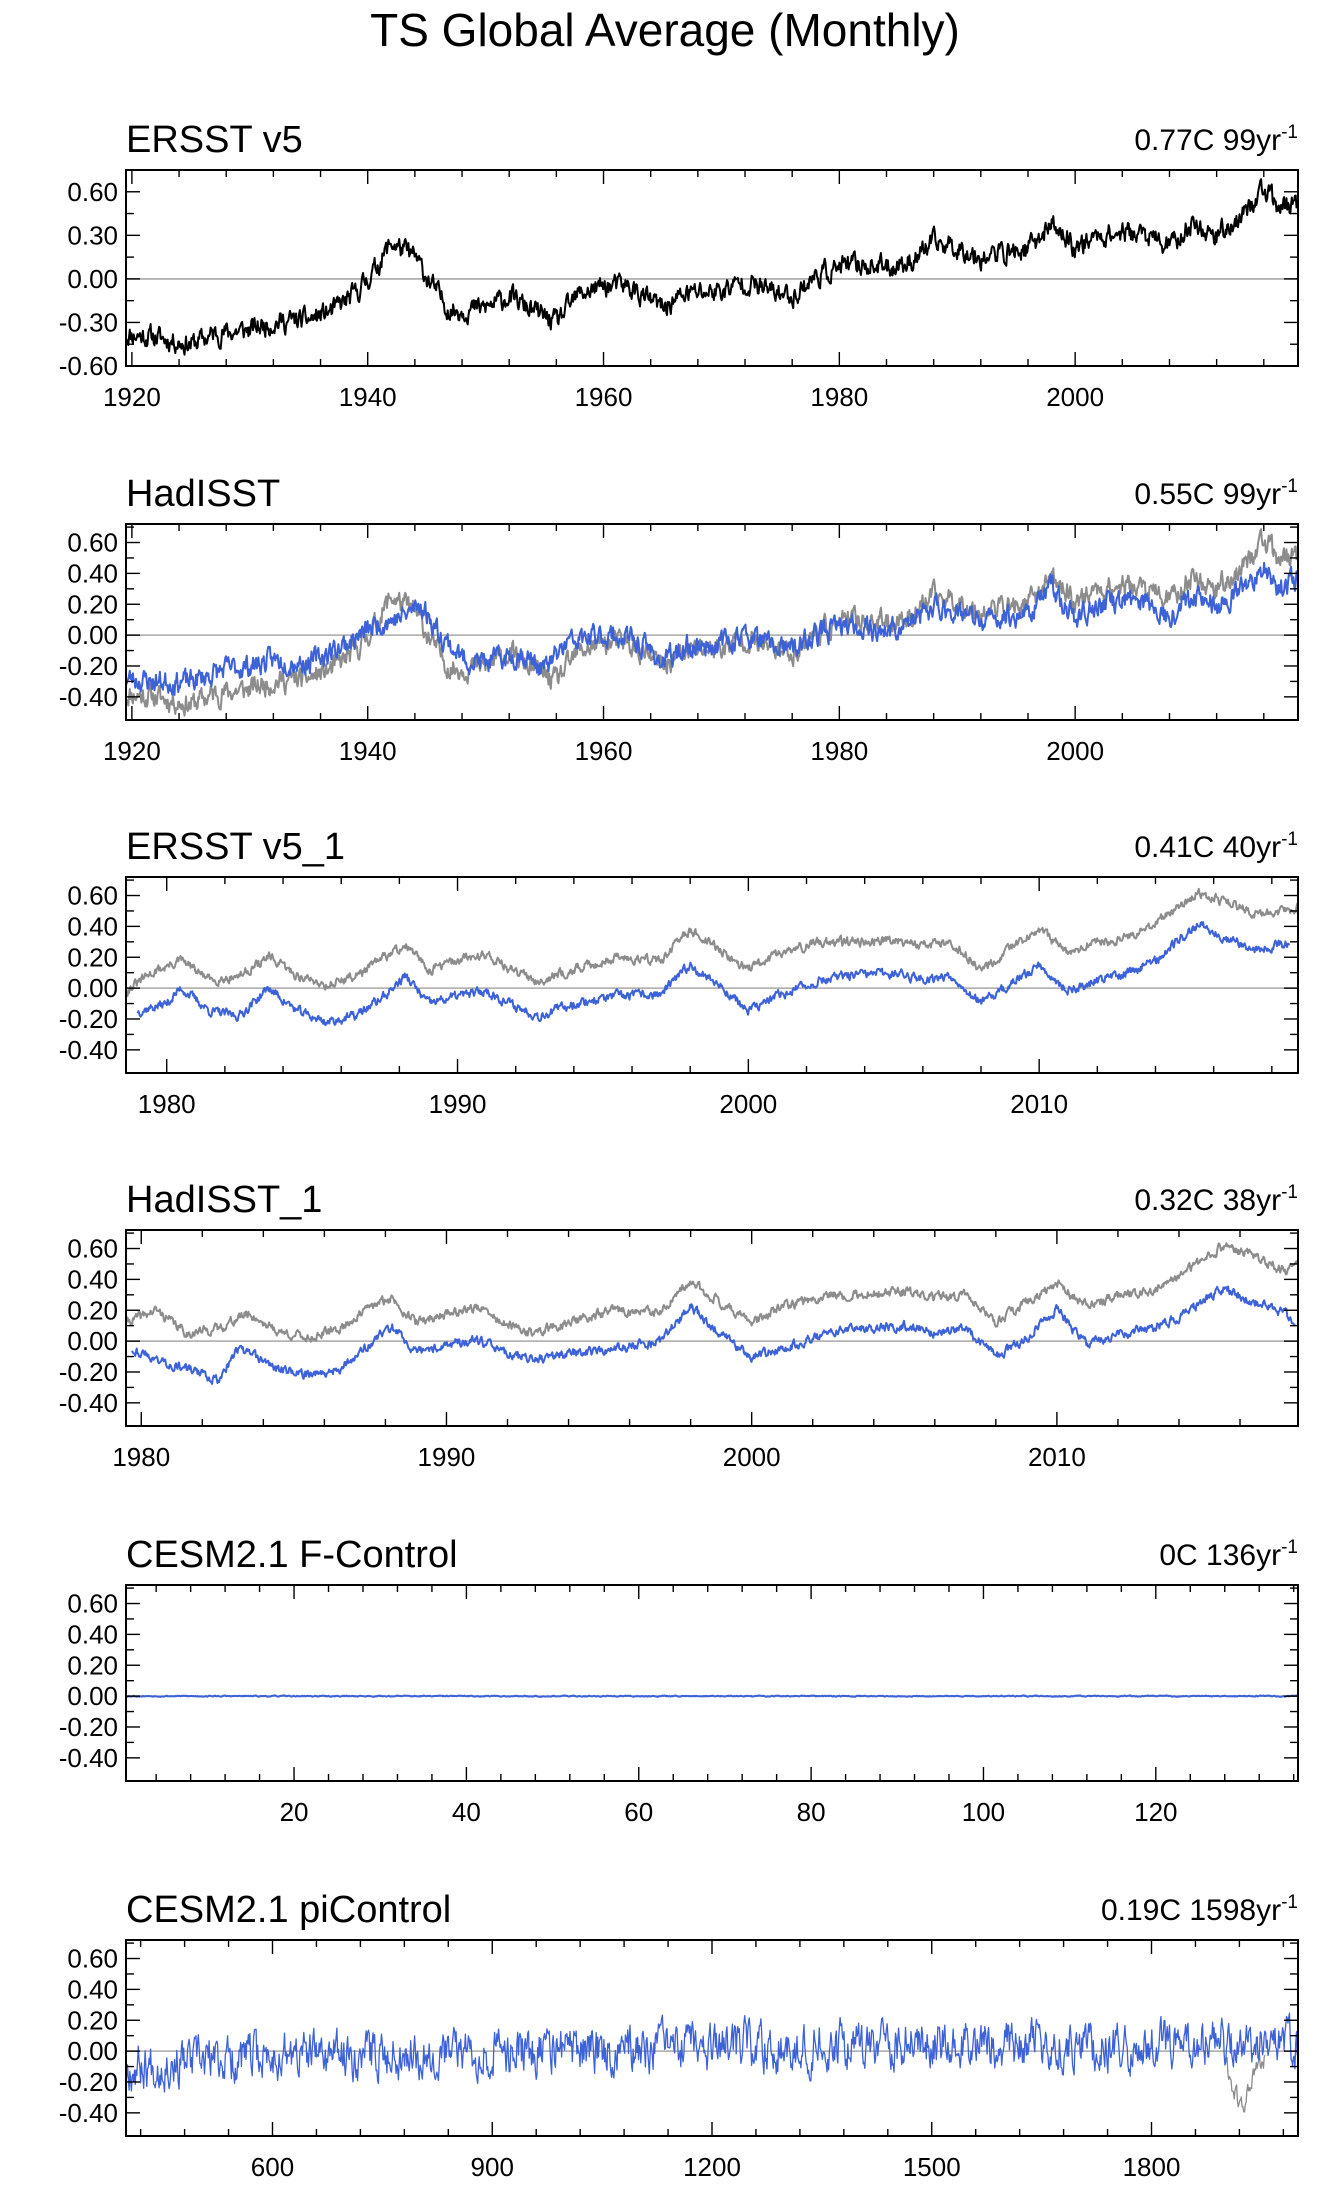  What do you see at coordinates (665, 30) in the screenshot?
I see `figure-title: TS Global Average (Monthly)` at bounding box center [665, 30].